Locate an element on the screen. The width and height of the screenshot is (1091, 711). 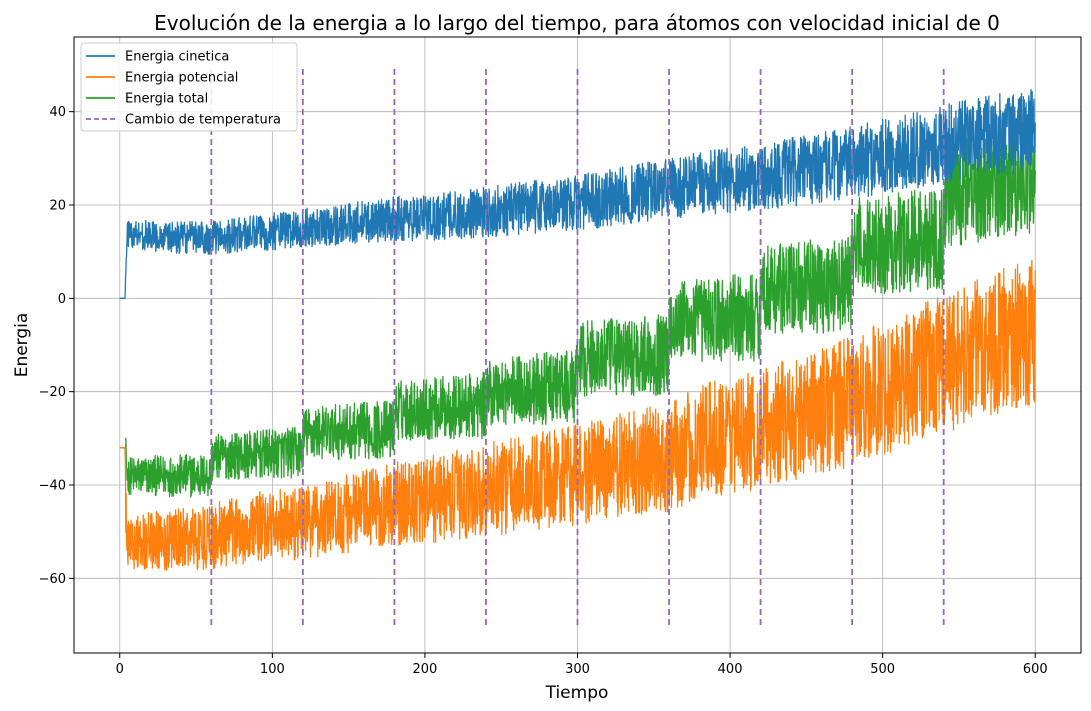
y-tick-label: 20 is located at coordinates (57, 206).